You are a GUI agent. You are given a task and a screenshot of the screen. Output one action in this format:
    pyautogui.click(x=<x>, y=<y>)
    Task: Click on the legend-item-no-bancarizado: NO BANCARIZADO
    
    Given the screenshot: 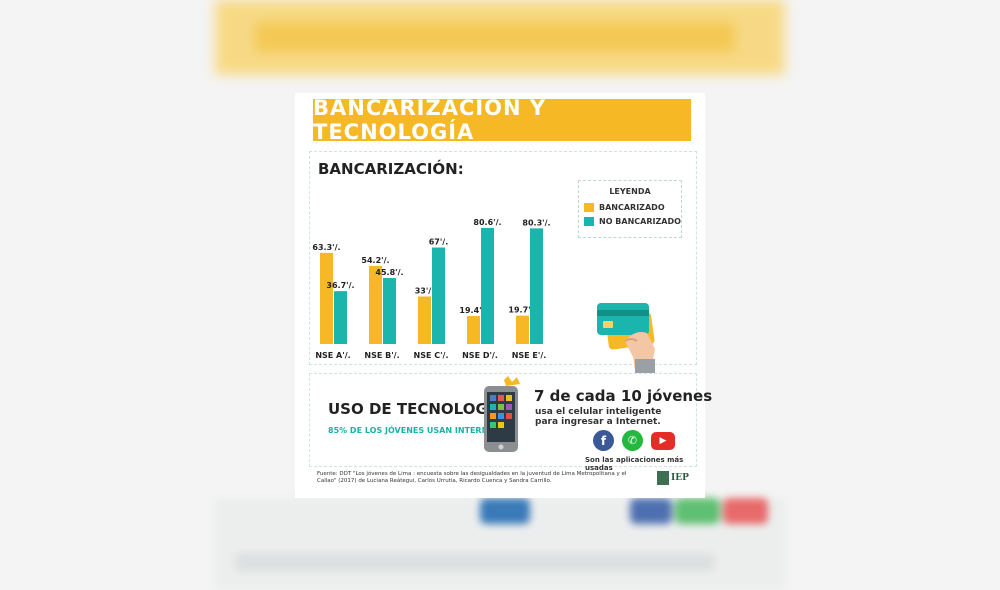 What is the action you would take?
    pyautogui.click(x=632, y=221)
    